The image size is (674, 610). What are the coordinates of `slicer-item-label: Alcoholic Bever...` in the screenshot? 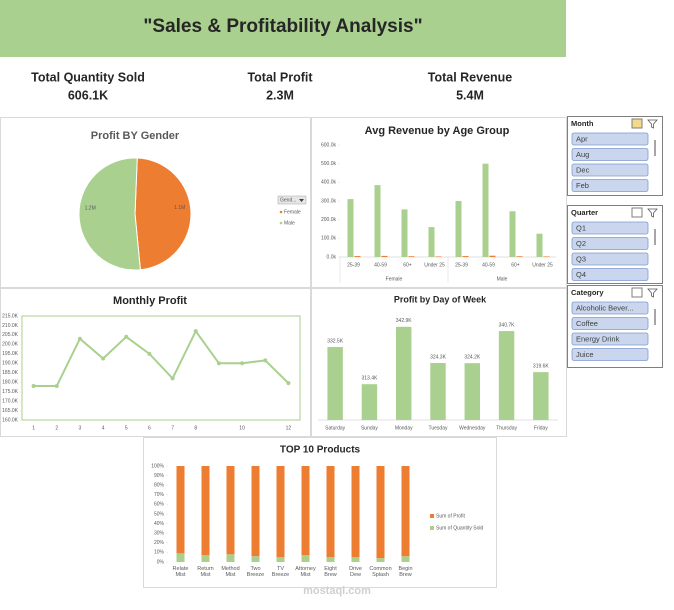 It's located at (605, 307).